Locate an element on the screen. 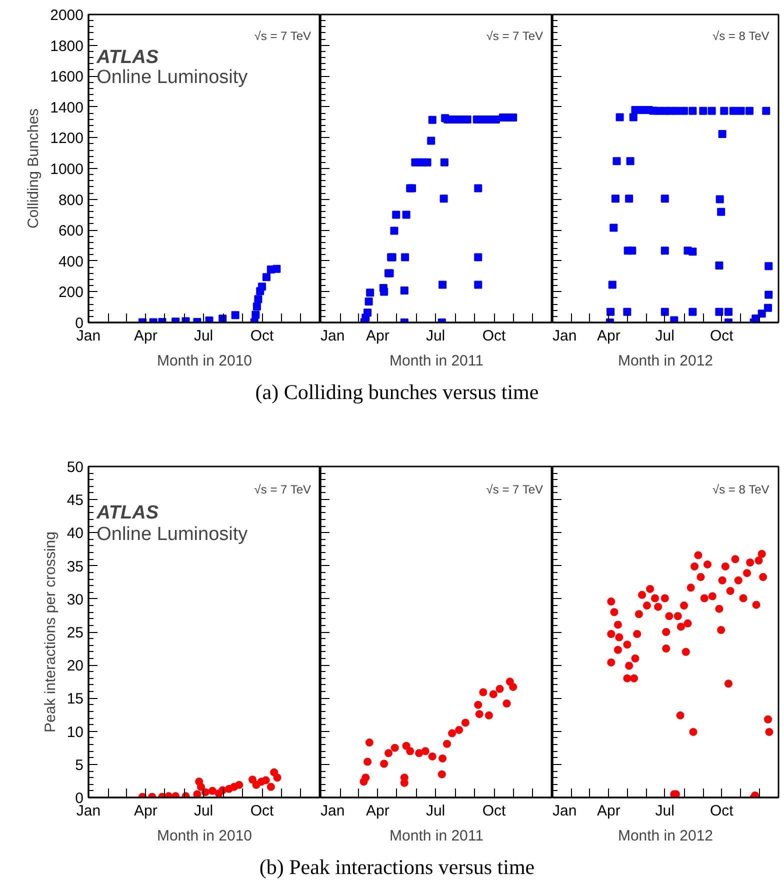 The image size is (784, 882). y-tick-label: 5 is located at coordinates (79, 765).